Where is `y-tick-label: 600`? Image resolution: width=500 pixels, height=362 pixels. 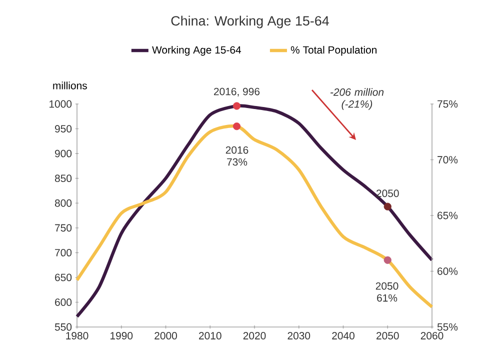 y-tick-label: 600 is located at coordinates (63, 302).